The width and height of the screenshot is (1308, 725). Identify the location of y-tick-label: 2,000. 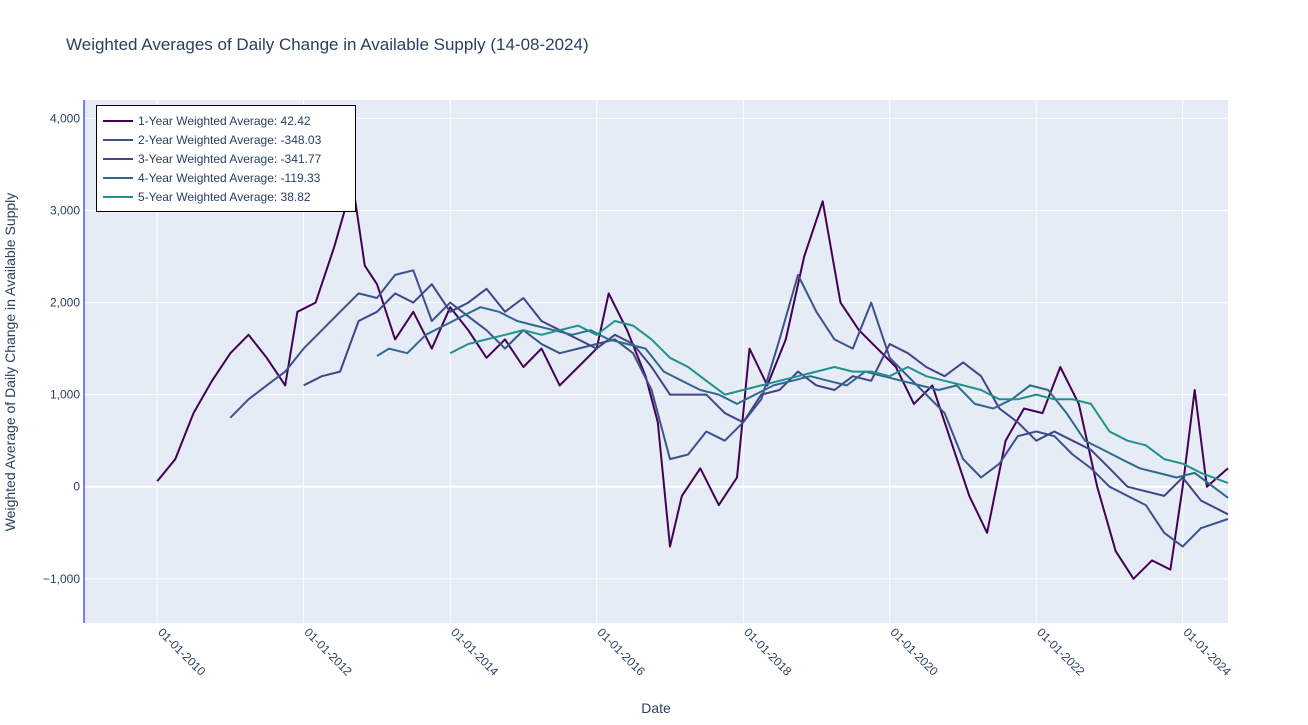
(65, 303).